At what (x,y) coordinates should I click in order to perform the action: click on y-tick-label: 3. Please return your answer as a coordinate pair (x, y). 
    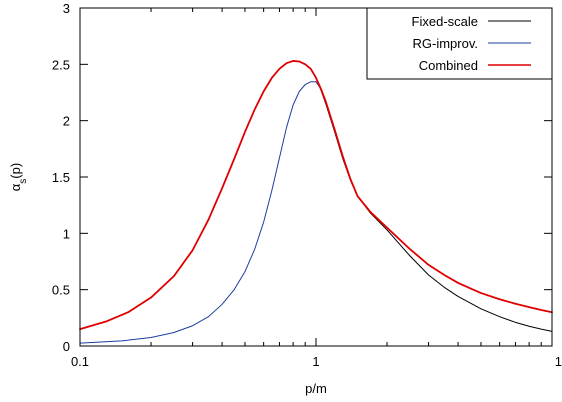
    Looking at the image, I should click on (66, 8).